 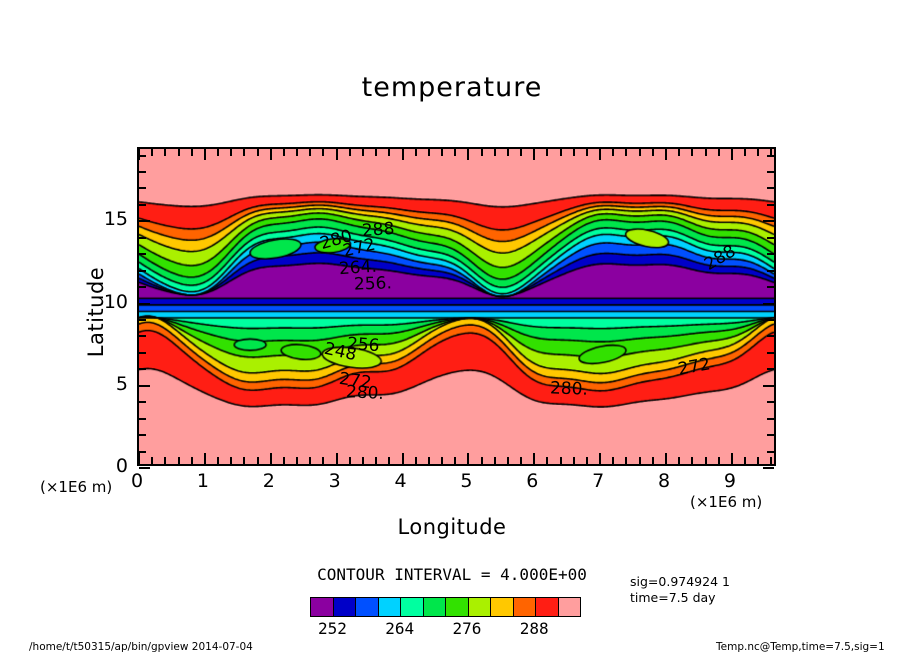 What do you see at coordinates (332, 628) in the screenshot?
I see `colorbar-label-252: 252` at bounding box center [332, 628].